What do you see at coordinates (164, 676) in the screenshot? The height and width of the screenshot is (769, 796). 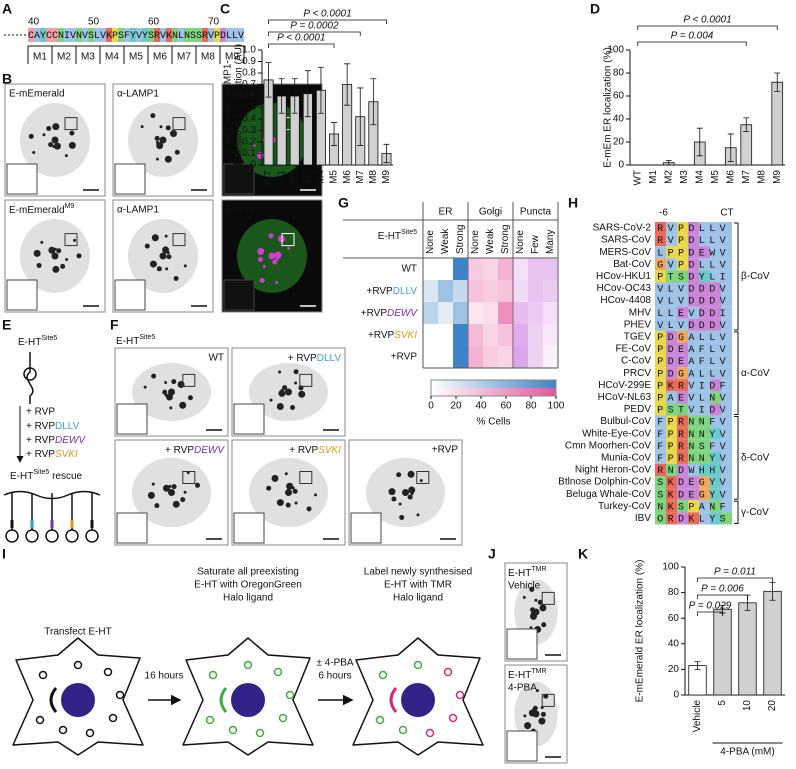 I see `arrow-label: 16 hours` at bounding box center [164, 676].